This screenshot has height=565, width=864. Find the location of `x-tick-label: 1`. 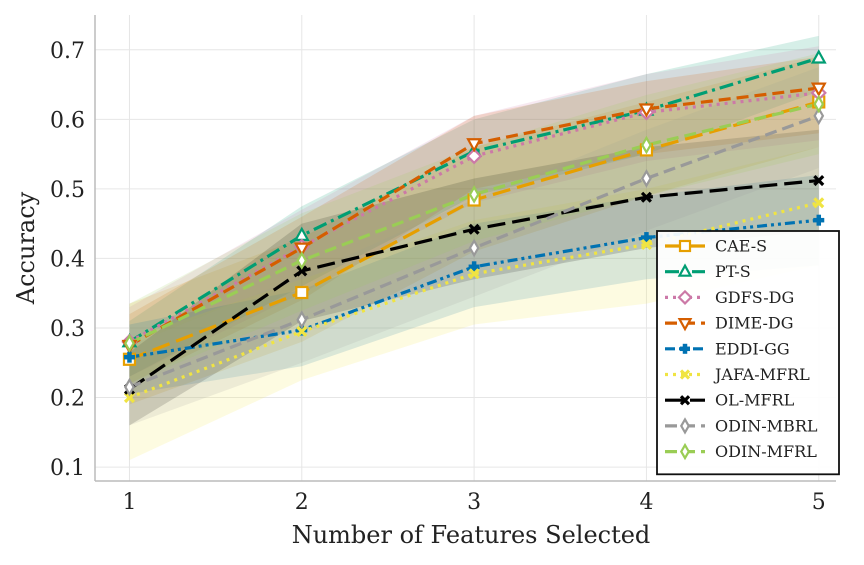

x-tick-label: 1 is located at coordinates (129, 502).